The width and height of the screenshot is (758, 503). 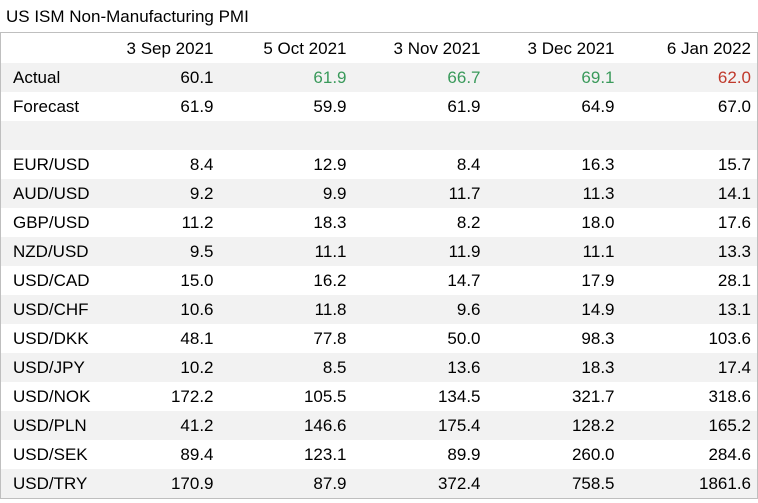 I want to click on pair-value: 321.7, so click(x=593, y=396).